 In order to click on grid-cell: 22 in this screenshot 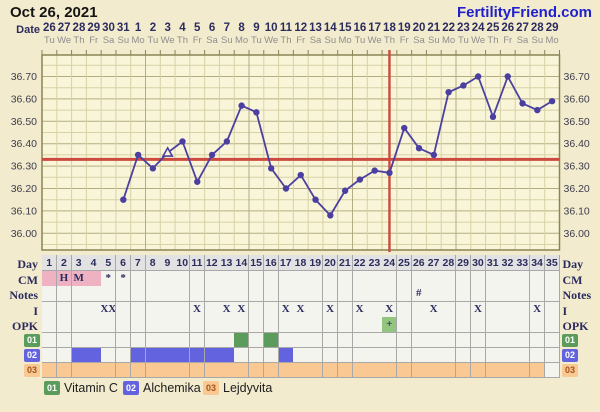, I will do `click(360, 263)`.